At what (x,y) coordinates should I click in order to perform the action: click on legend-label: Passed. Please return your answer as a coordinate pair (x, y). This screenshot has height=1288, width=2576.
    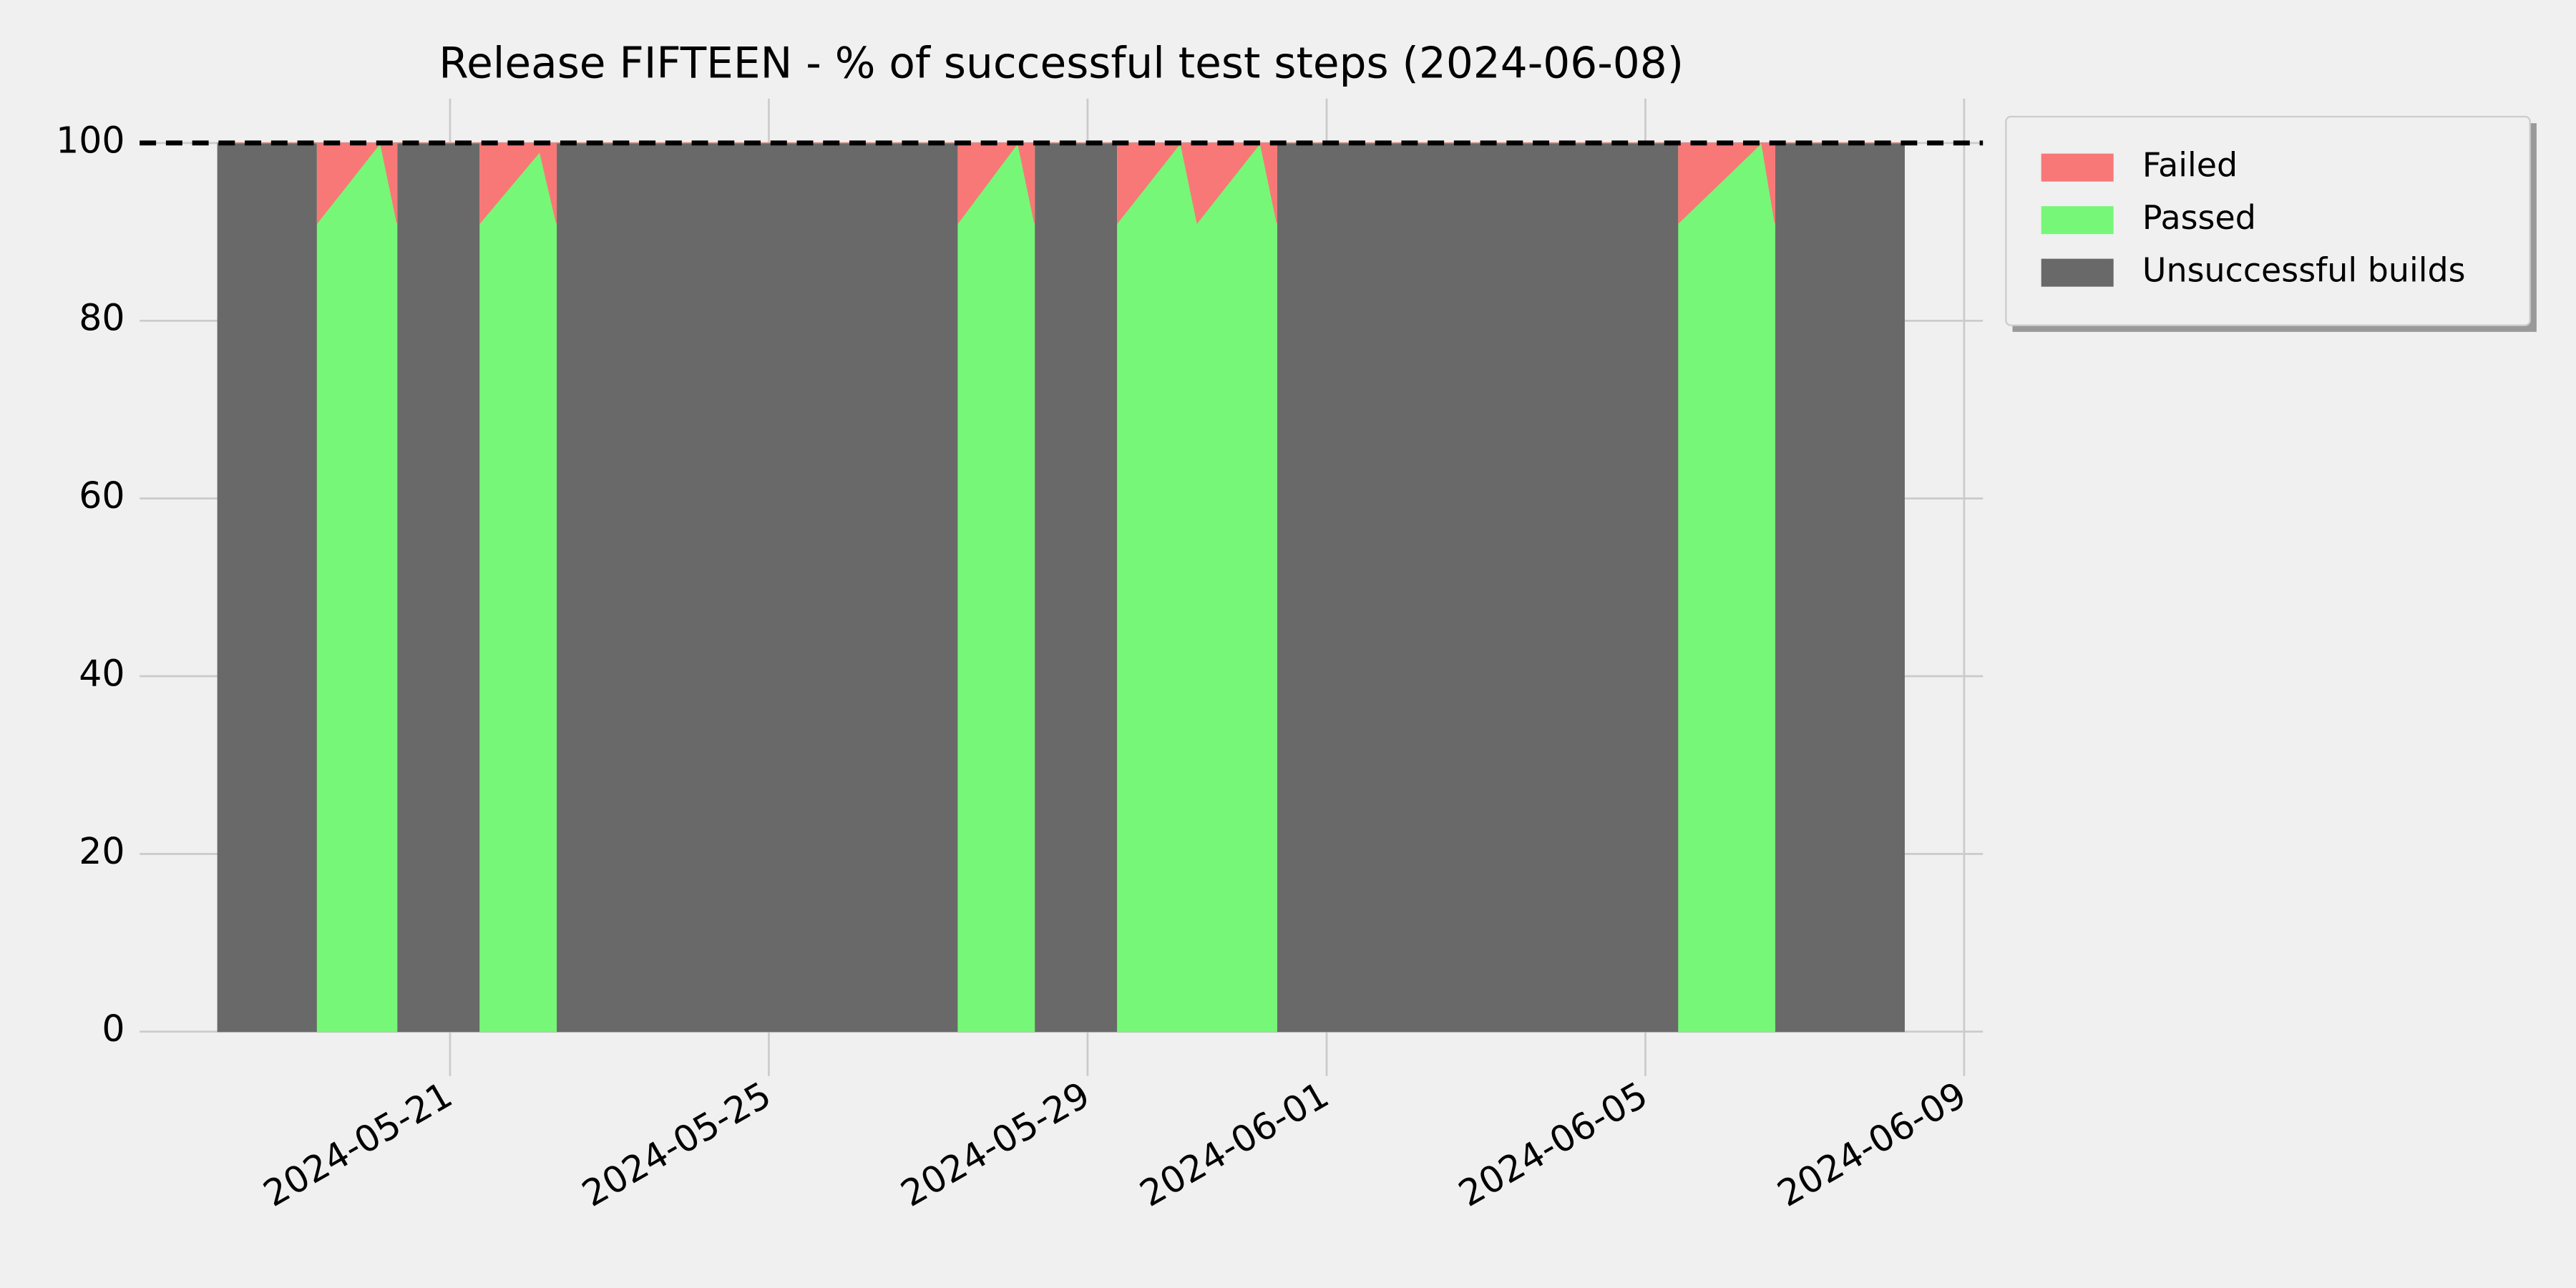
    Looking at the image, I should click on (2199, 217).